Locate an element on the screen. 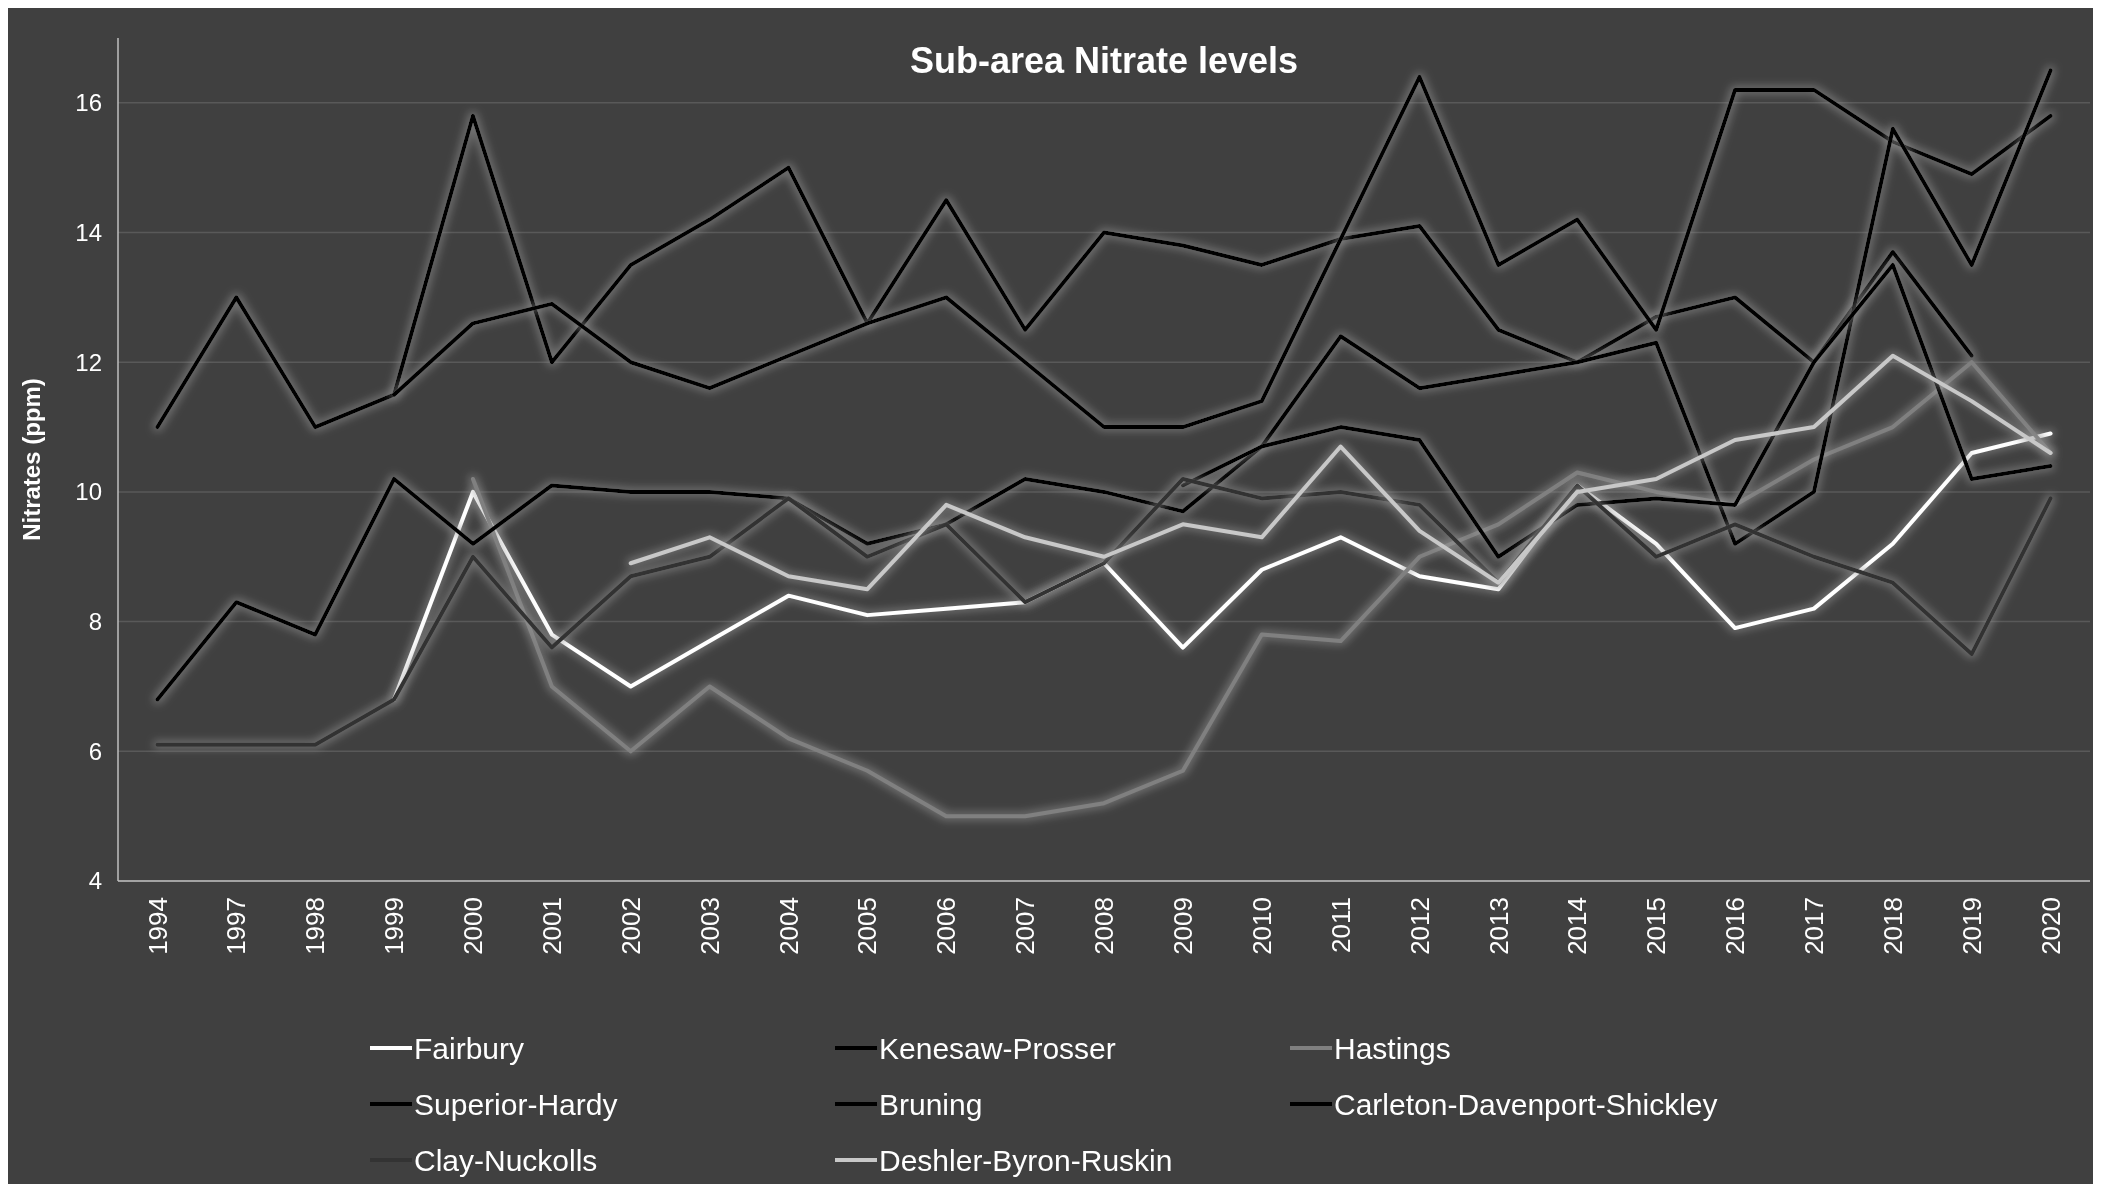  y-tick-label: 8 is located at coordinates (95, 622).